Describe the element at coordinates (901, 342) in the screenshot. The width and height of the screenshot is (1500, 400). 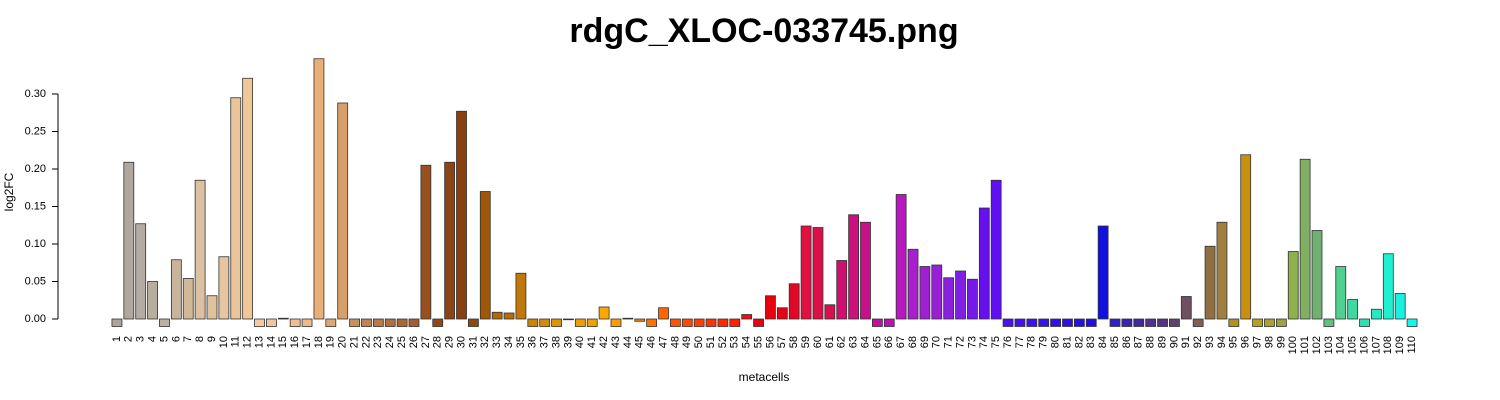
I see `x-tick-label: 67` at that location.